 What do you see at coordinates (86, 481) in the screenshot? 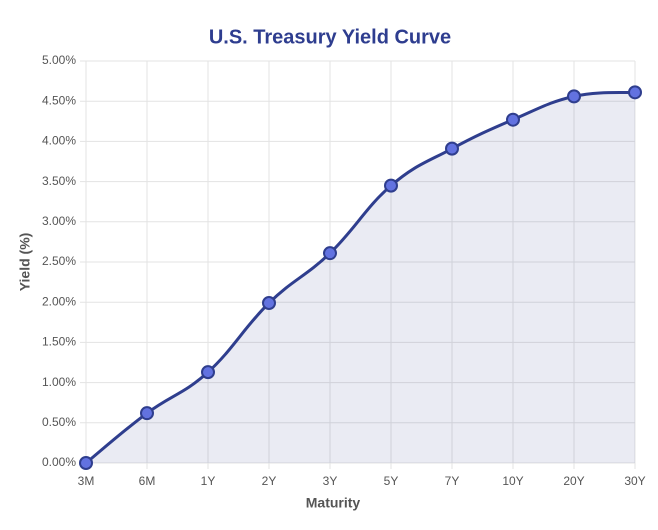
I see `x-tick-label: 3M` at bounding box center [86, 481].